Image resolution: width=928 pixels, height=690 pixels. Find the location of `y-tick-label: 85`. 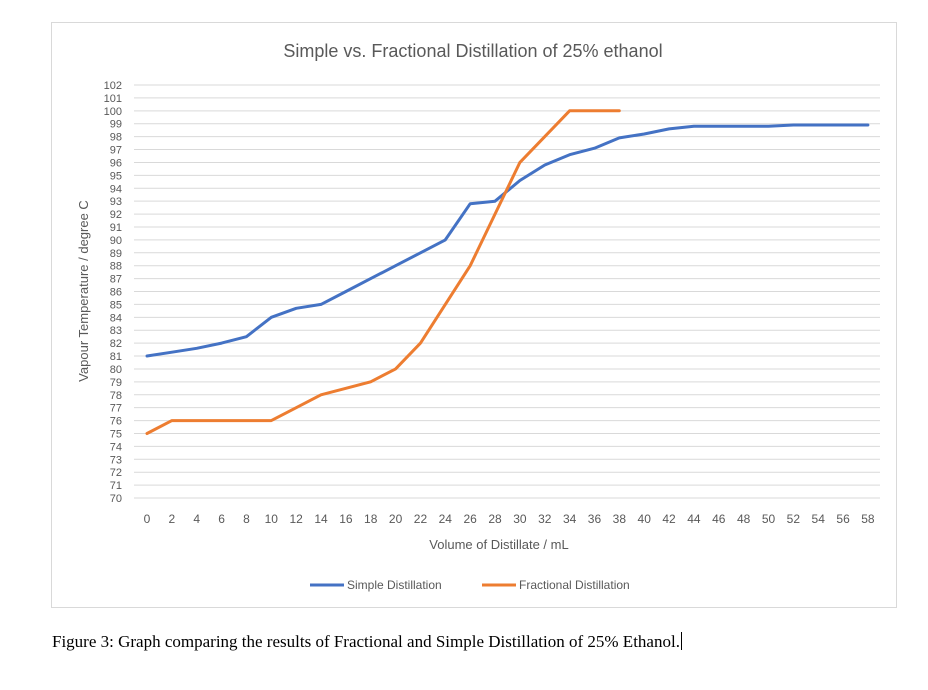

y-tick-label: 85 is located at coordinates (116, 305).